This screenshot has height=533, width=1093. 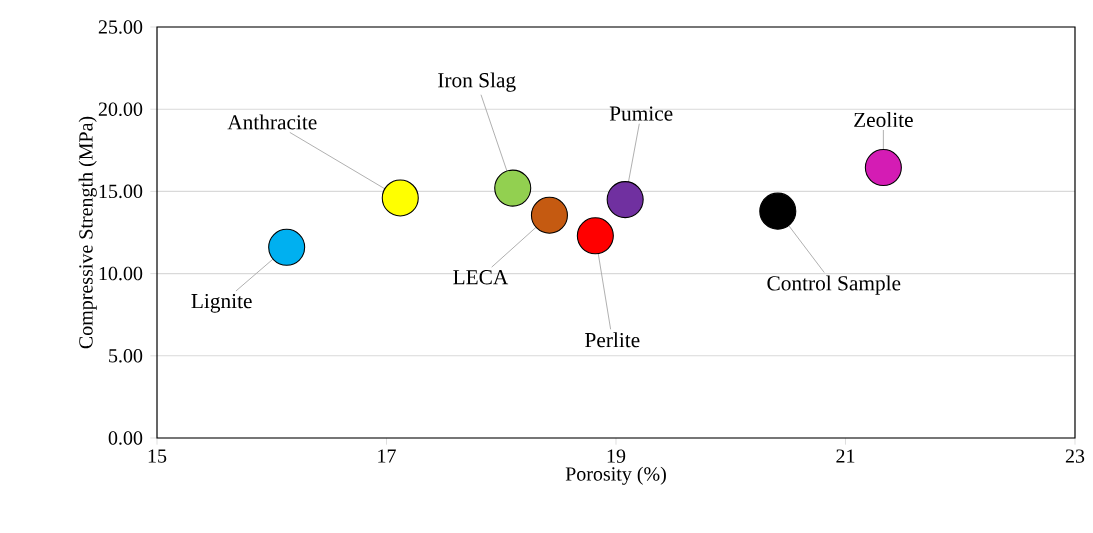 What do you see at coordinates (481, 277) in the screenshot?
I see `annotation: LECA` at bounding box center [481, 277].